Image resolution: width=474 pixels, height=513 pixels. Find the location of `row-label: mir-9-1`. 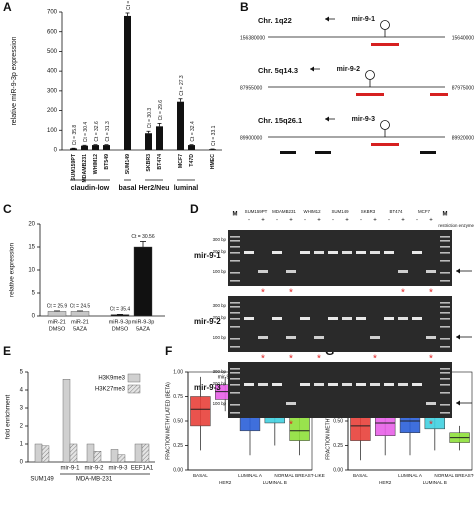

row-label: mir-9-1 is located at coordinates (207, 255).